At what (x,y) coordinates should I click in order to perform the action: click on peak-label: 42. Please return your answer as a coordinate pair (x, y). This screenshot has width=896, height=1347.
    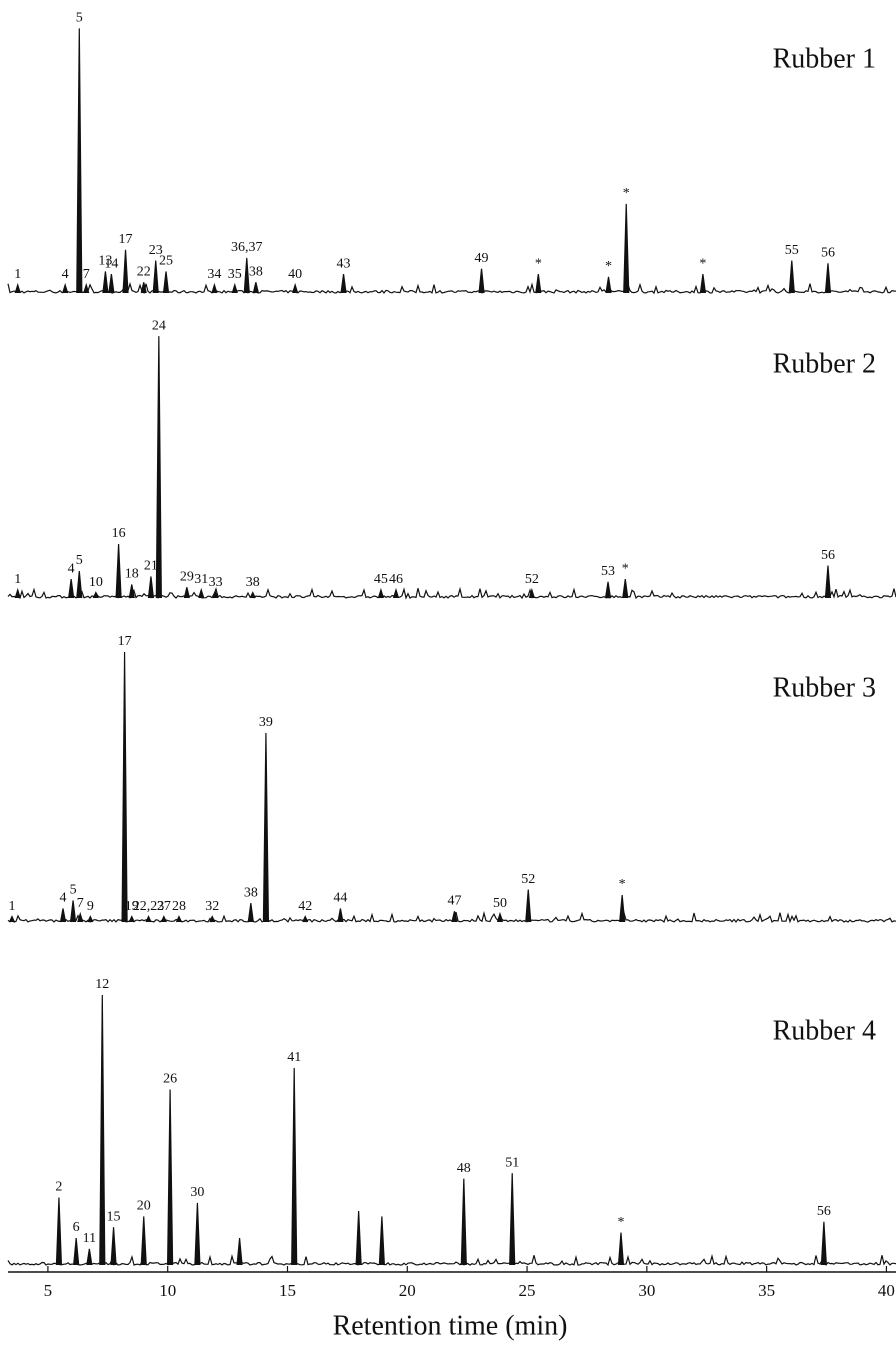
    Looking at the image, I should click on (305, 906).